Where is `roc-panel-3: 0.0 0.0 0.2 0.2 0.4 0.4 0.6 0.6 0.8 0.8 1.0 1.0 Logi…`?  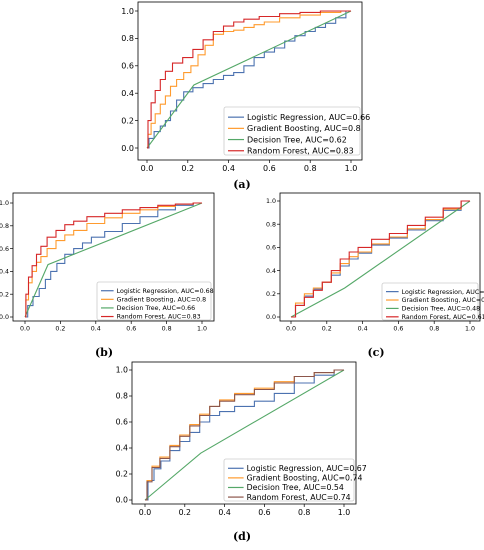 roc-panel-3: 0.0 0.0 0.2 0.2 0.4 0.4 0.6 0.6 0.8 0.8 1.0 1.0 Logi… is located at coordinates (375, 275).